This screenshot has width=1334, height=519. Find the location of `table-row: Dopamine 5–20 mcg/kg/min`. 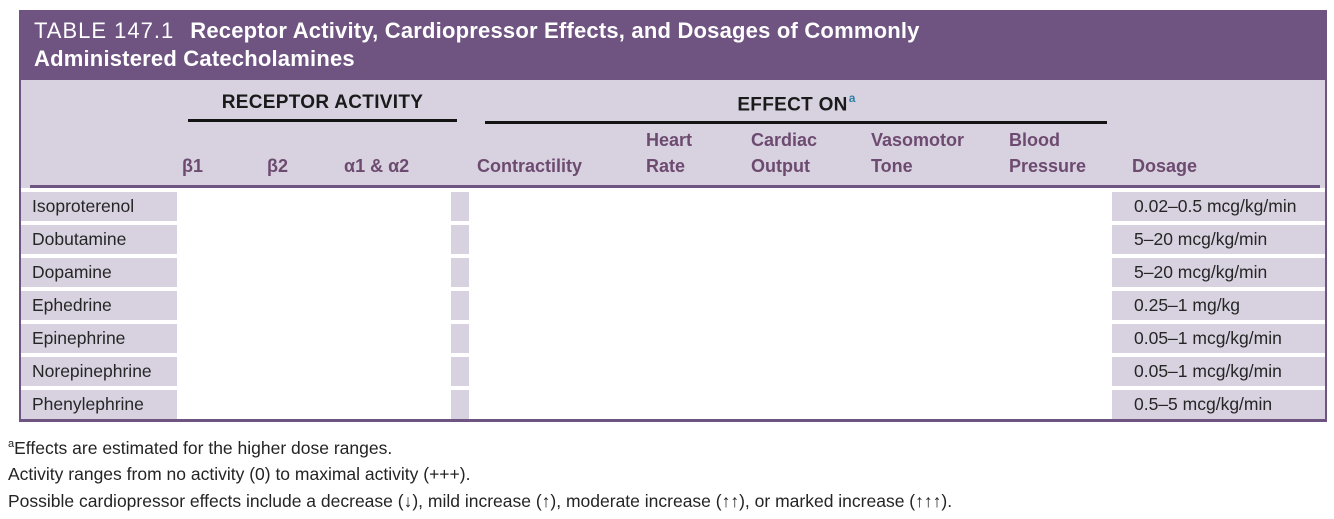

table-row: Dopamine 5–20 mcg/kg/min is located at coordinates (673, 272).